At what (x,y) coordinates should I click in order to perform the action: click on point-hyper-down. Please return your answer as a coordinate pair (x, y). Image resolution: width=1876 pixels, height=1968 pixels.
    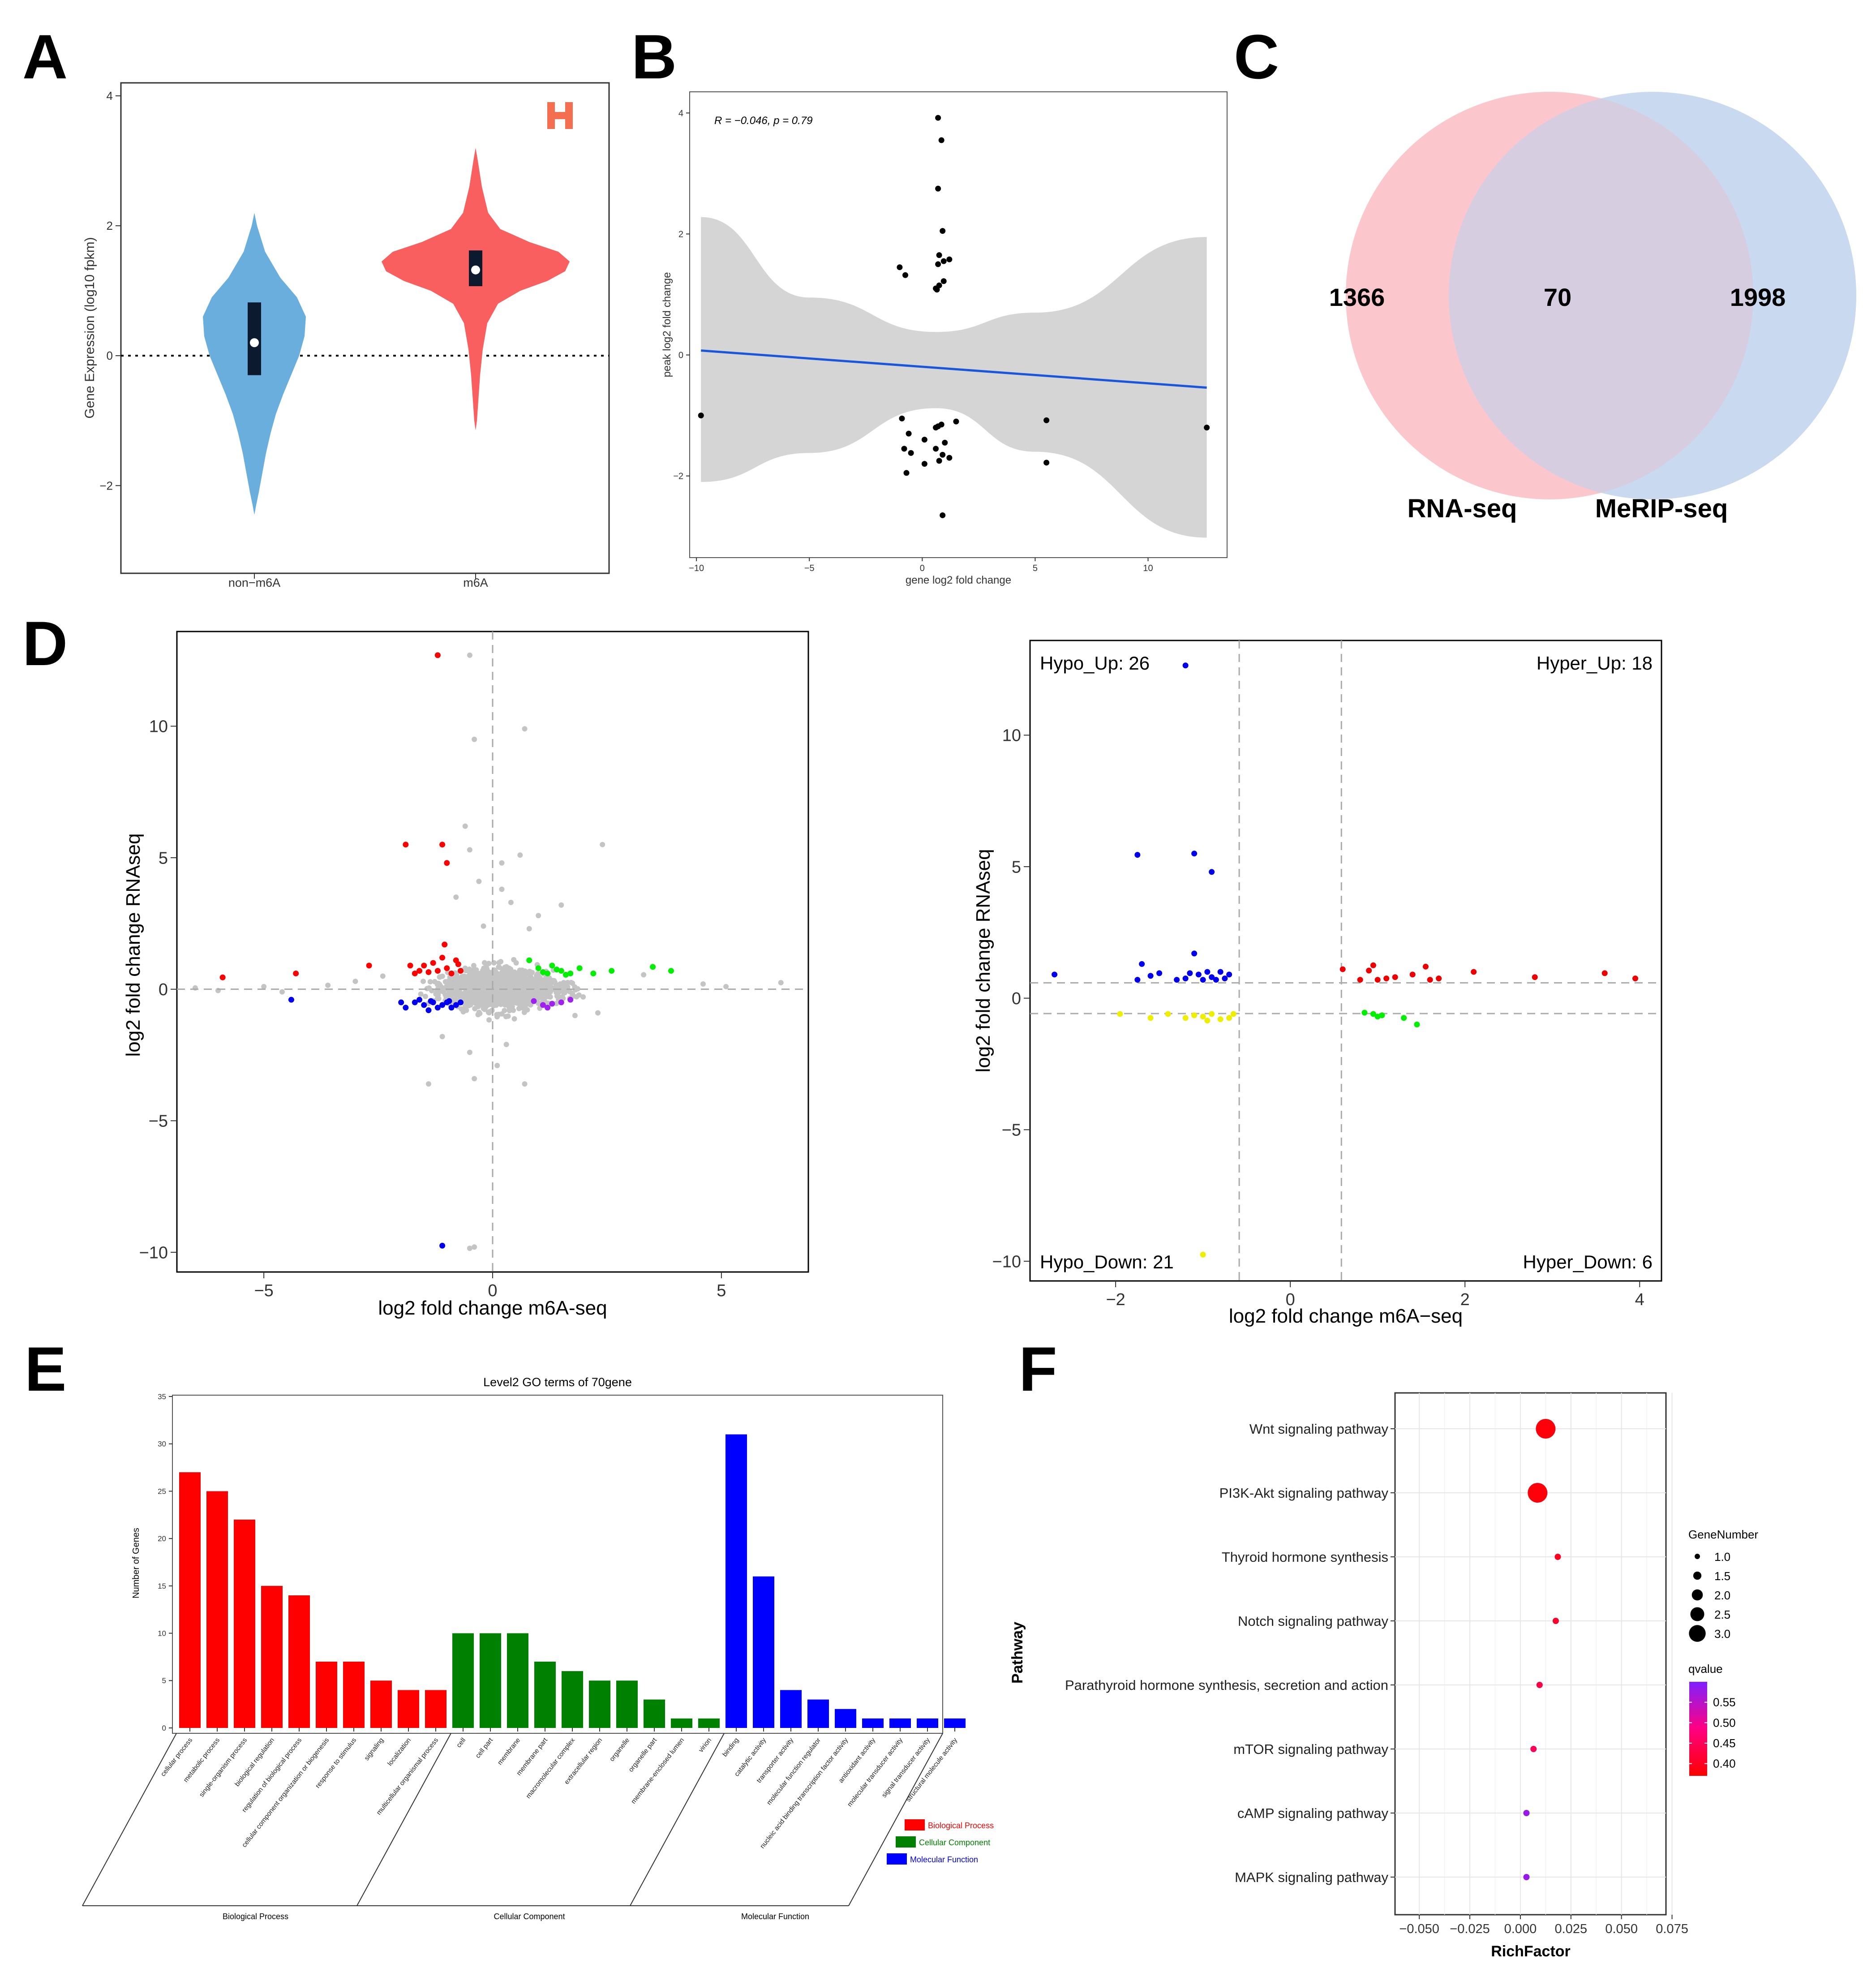
    Looking at the image, I should click on (1382, 1015).